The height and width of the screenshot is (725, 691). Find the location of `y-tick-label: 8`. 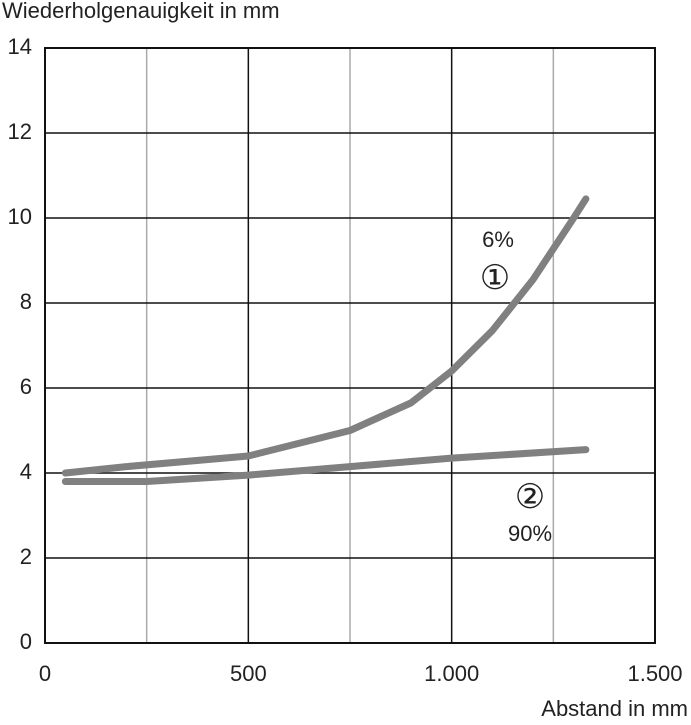

y-tick-label: 8 is located at coordinates (26, 301).